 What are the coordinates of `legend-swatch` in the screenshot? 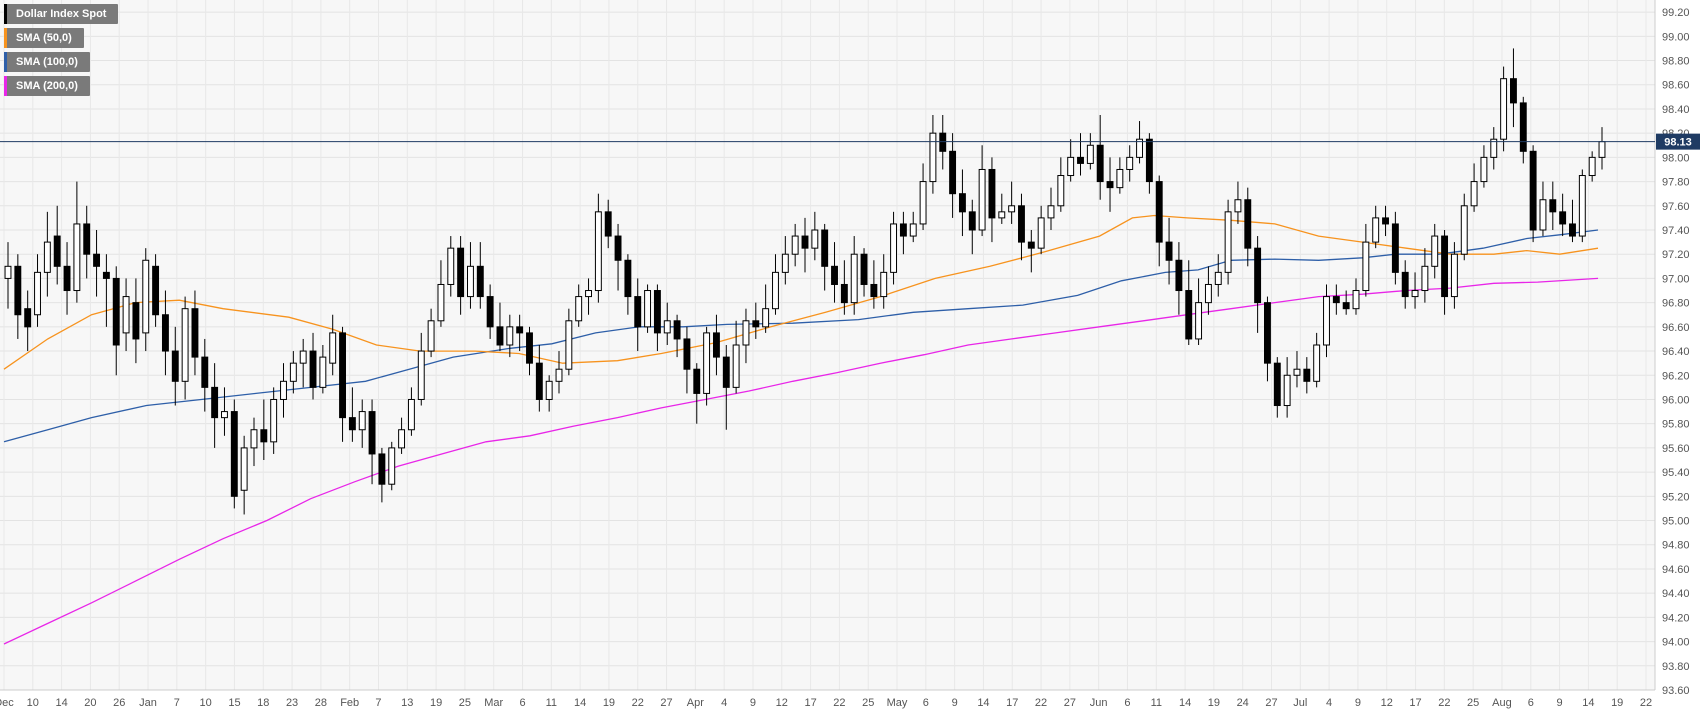 It's located at (5, 38).